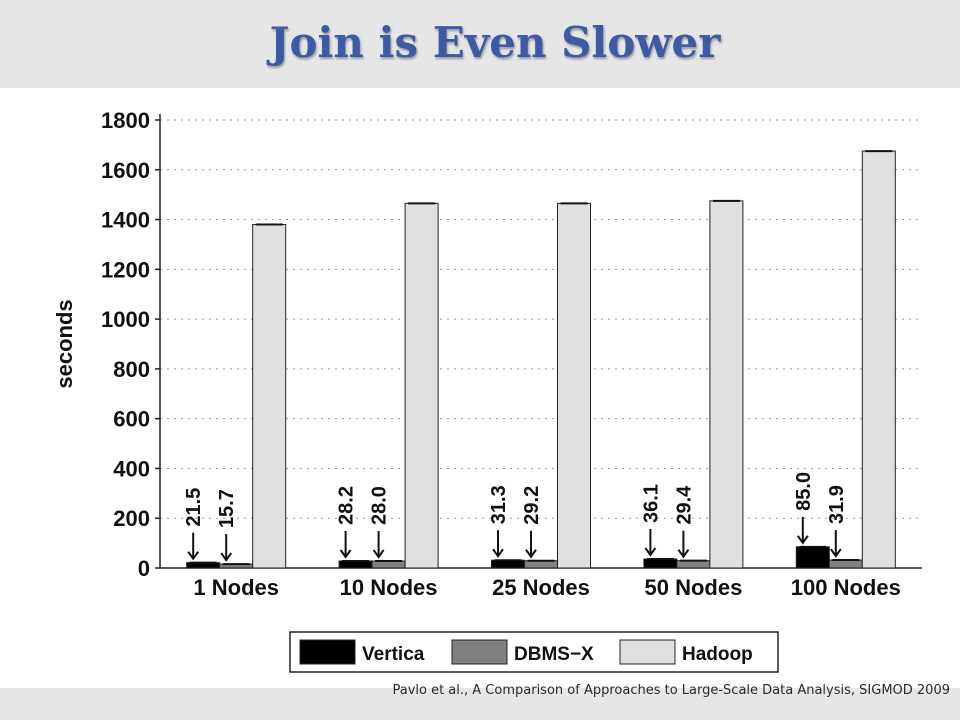  Describe the element at coordinates (717, 654) in the screenshot. I see `legend-label: Hadoop` at that location.